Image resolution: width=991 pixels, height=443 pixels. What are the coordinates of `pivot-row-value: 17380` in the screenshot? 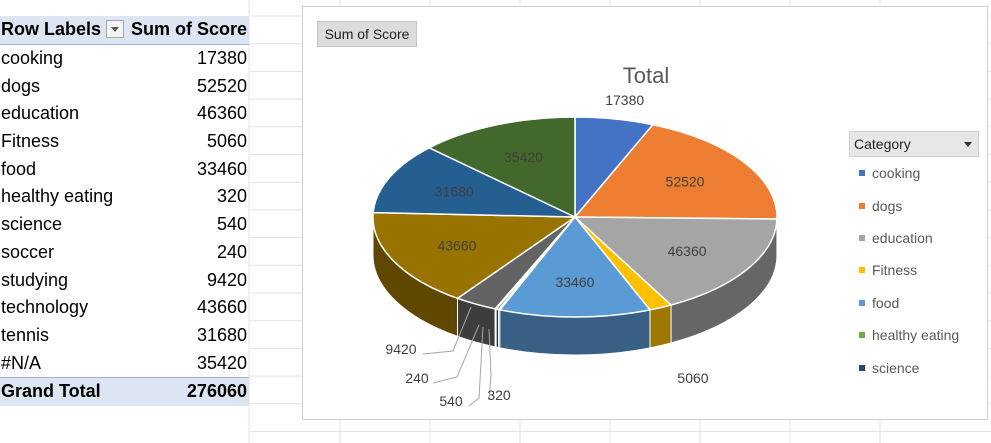 It's located at (221, 58).